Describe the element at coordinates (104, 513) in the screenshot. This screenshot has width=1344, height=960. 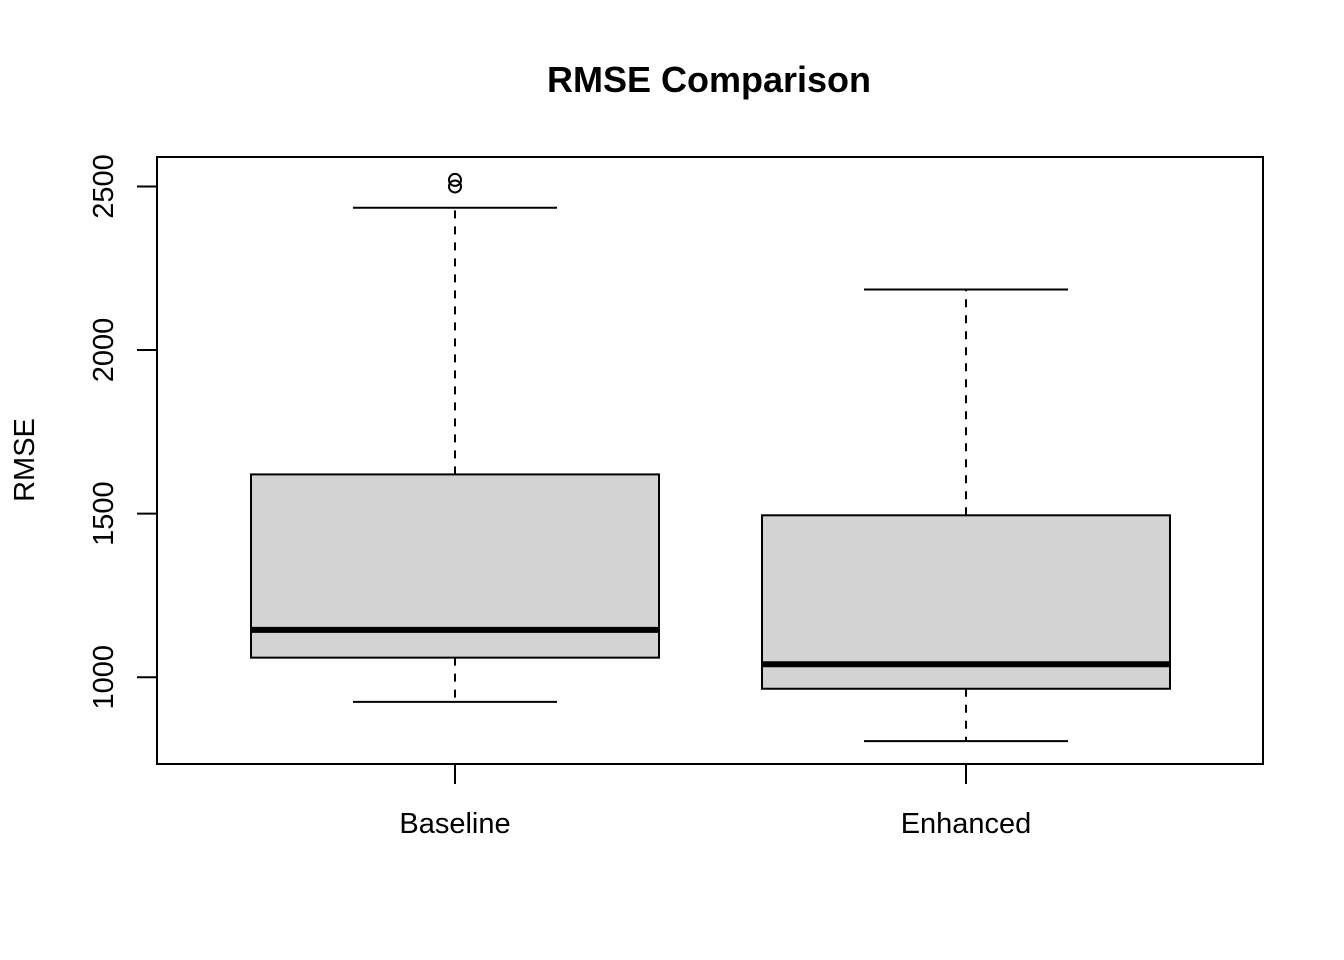
I see `y-tick-label-1500: 1500` at that location.